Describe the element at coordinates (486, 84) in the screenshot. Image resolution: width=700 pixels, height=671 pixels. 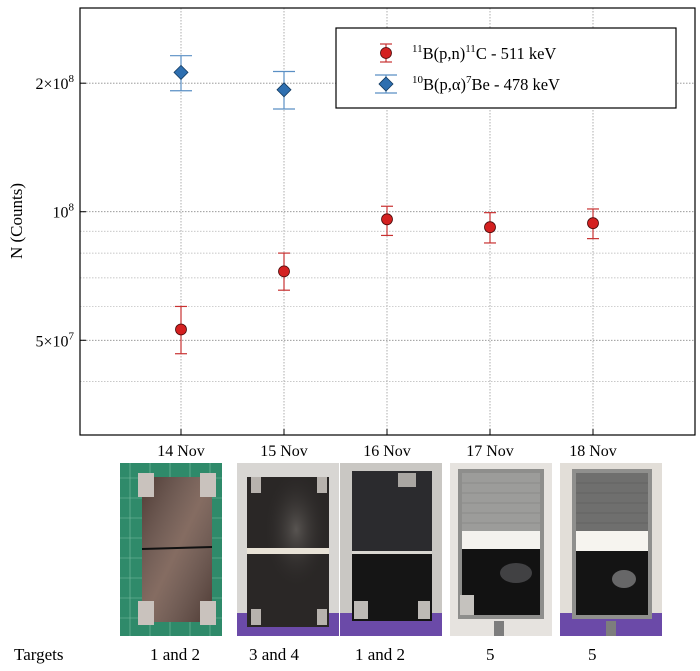
I see `legend-label: 10B(p,α)7Be - 478 keV` at that location.